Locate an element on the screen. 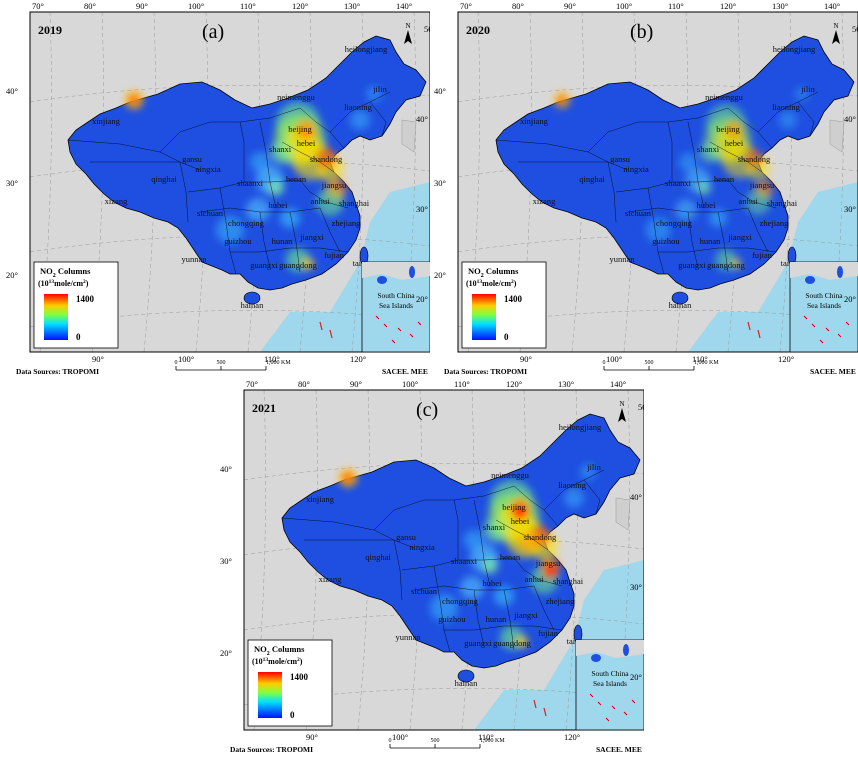 This screenshot has width=858, height=761. province-label-hebei: hebei is located at coordinates (306, 143).